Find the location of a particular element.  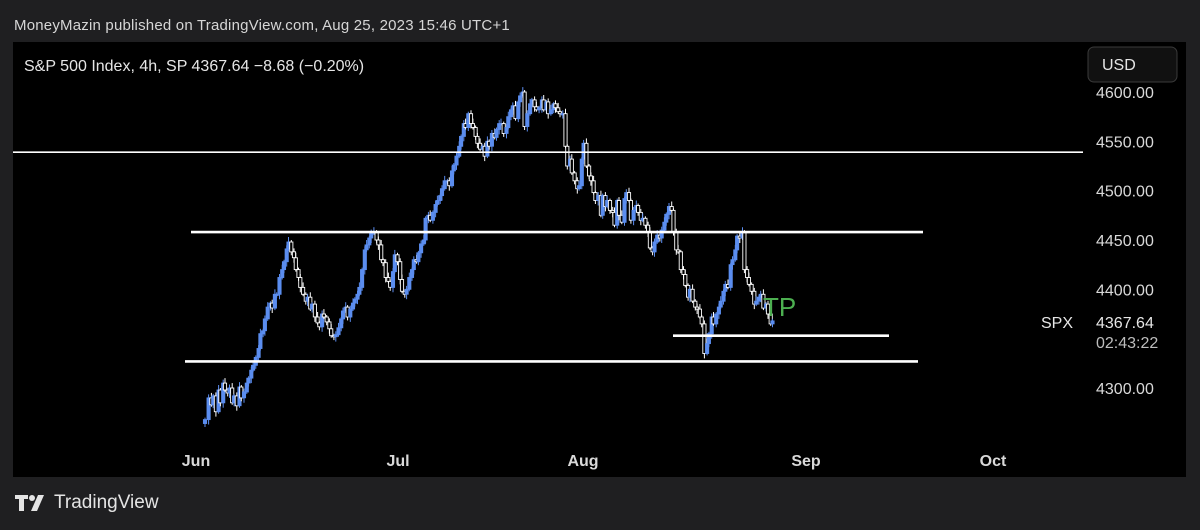

x-axis-tick-label: Oct is located at coordinates (993, 461).